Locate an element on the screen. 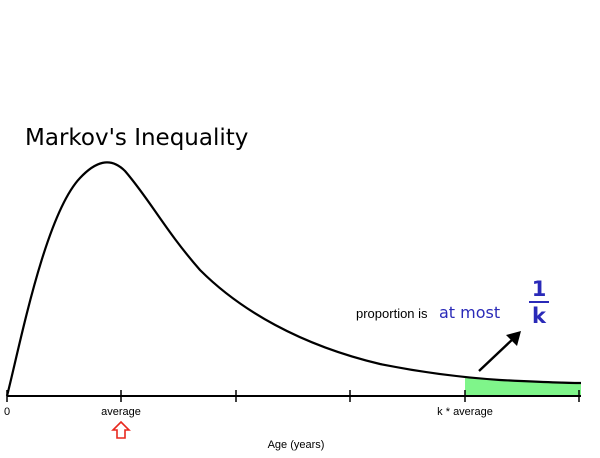 This screenshot has height=458, width=600. tick-label-k-average: k * average is located at coordinates (465, 412).